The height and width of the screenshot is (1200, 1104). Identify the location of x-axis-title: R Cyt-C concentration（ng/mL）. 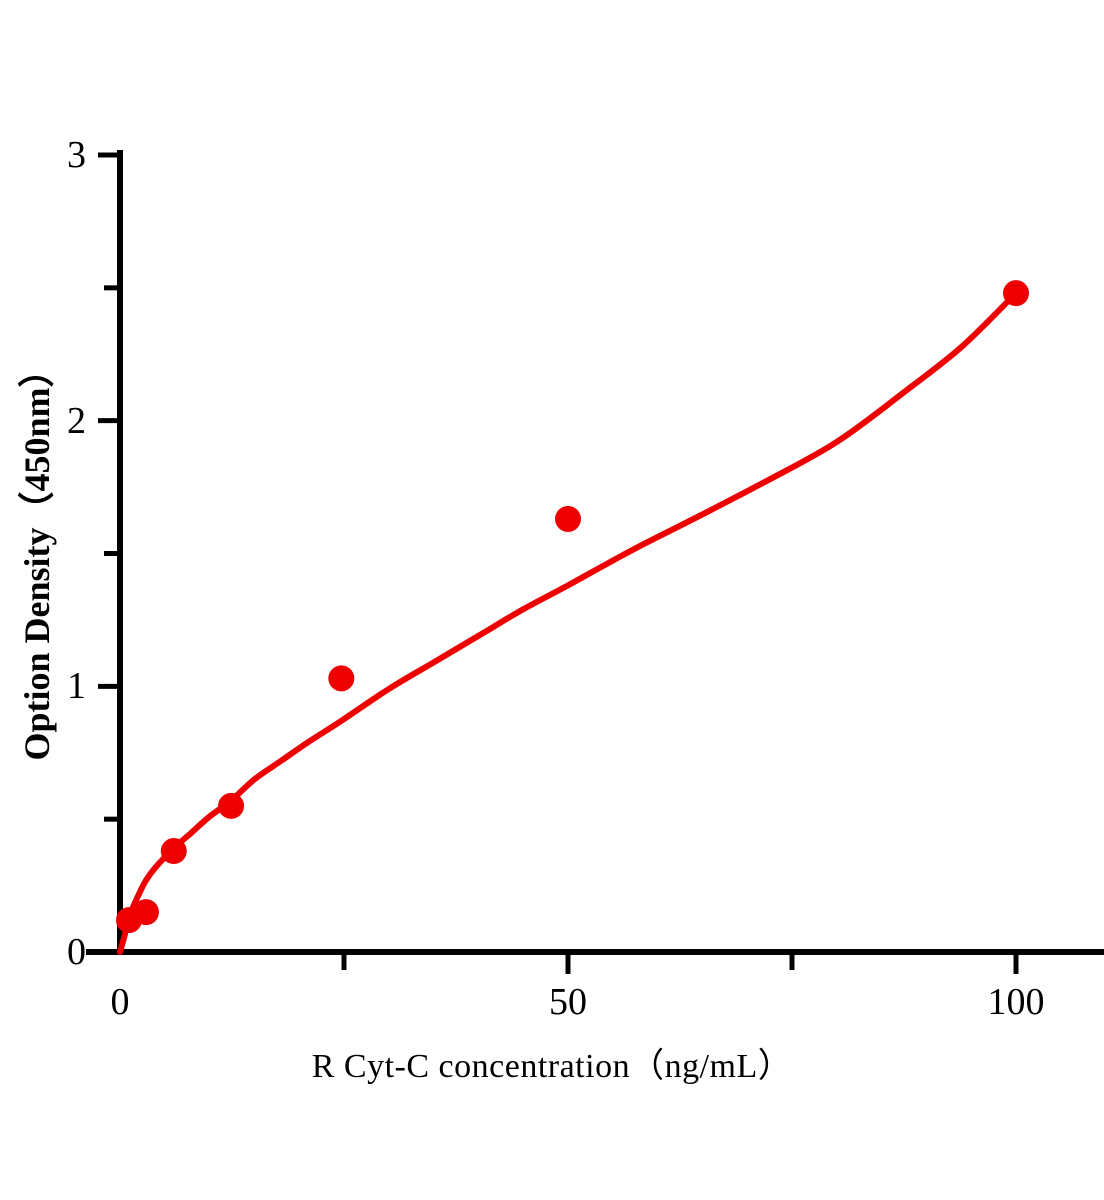
(552, 1066).